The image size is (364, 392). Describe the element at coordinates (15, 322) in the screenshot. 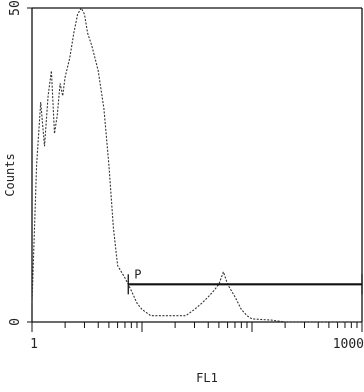

I see `y-tick-label: 0` at that location.